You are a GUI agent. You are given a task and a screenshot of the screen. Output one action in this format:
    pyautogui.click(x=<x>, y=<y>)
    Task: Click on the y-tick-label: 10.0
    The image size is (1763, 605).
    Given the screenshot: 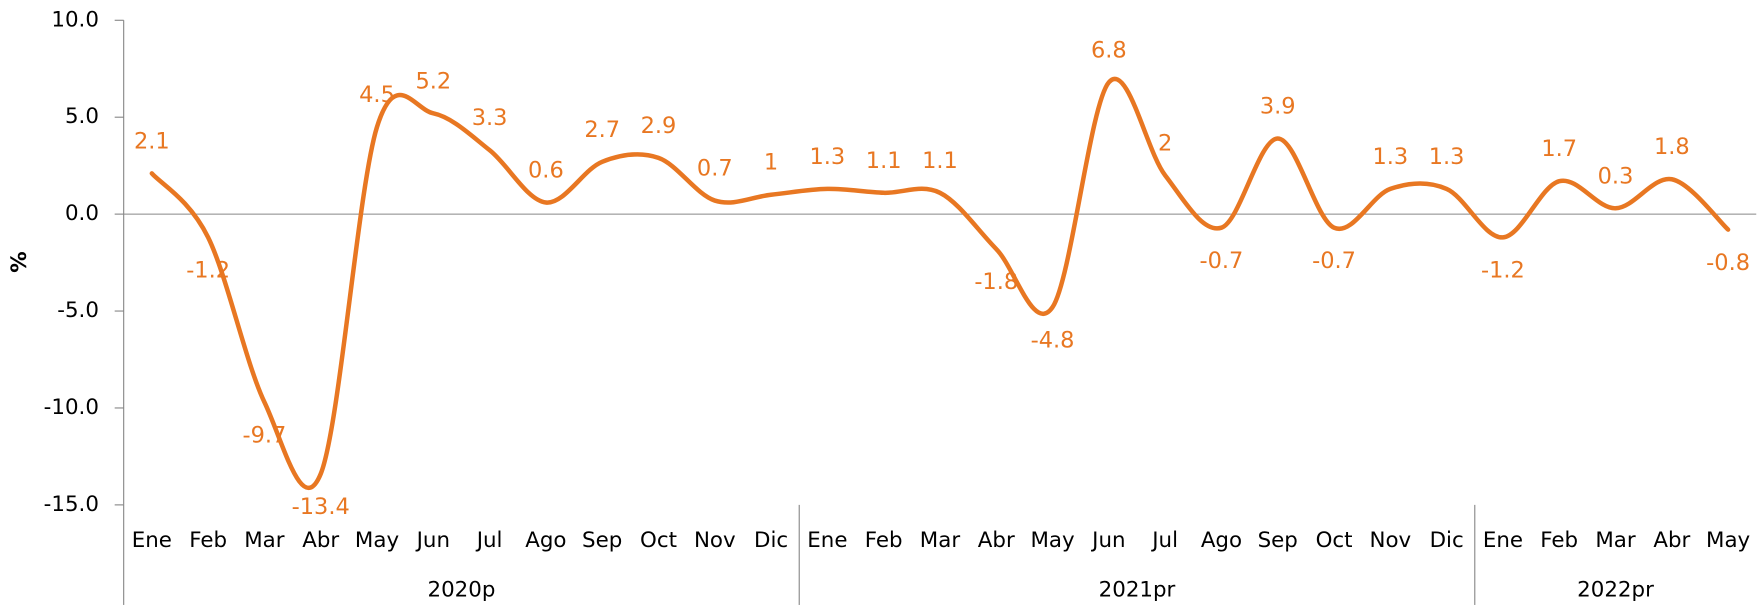 What is the action you would take?
    pyautogui.click(x=75, y=19)
    